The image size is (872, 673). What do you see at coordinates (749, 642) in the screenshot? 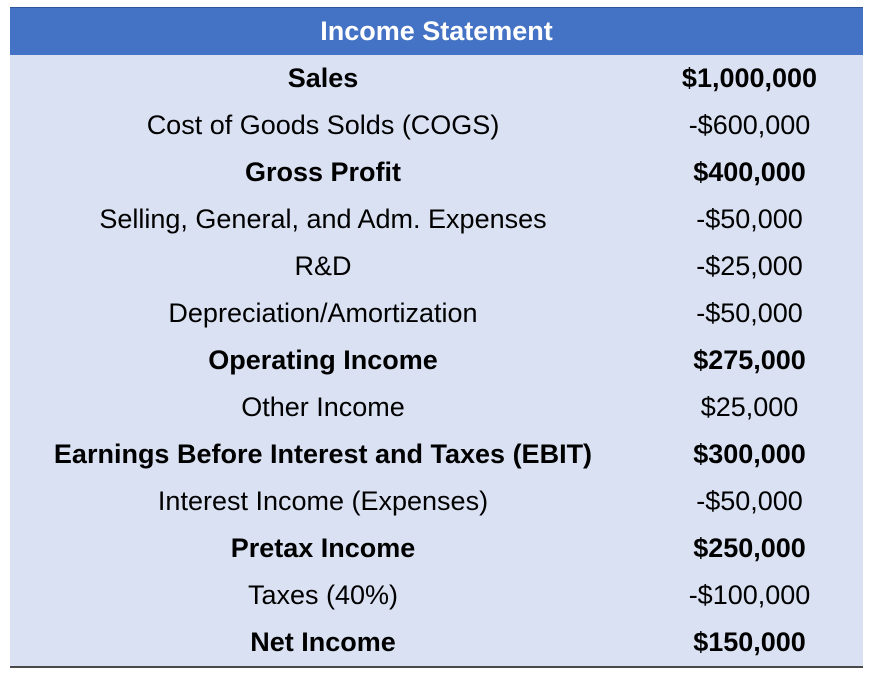
I see `row-value: $150,000` at bounding box center [749, 642].